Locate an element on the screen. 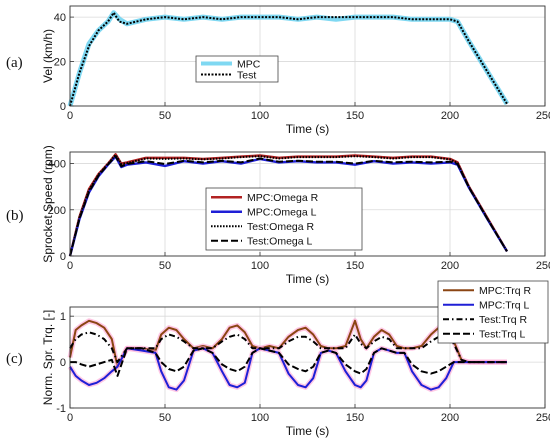 This screenshot has width=550, height=441. panel-label: (b) is located at coordinates (15, 216).